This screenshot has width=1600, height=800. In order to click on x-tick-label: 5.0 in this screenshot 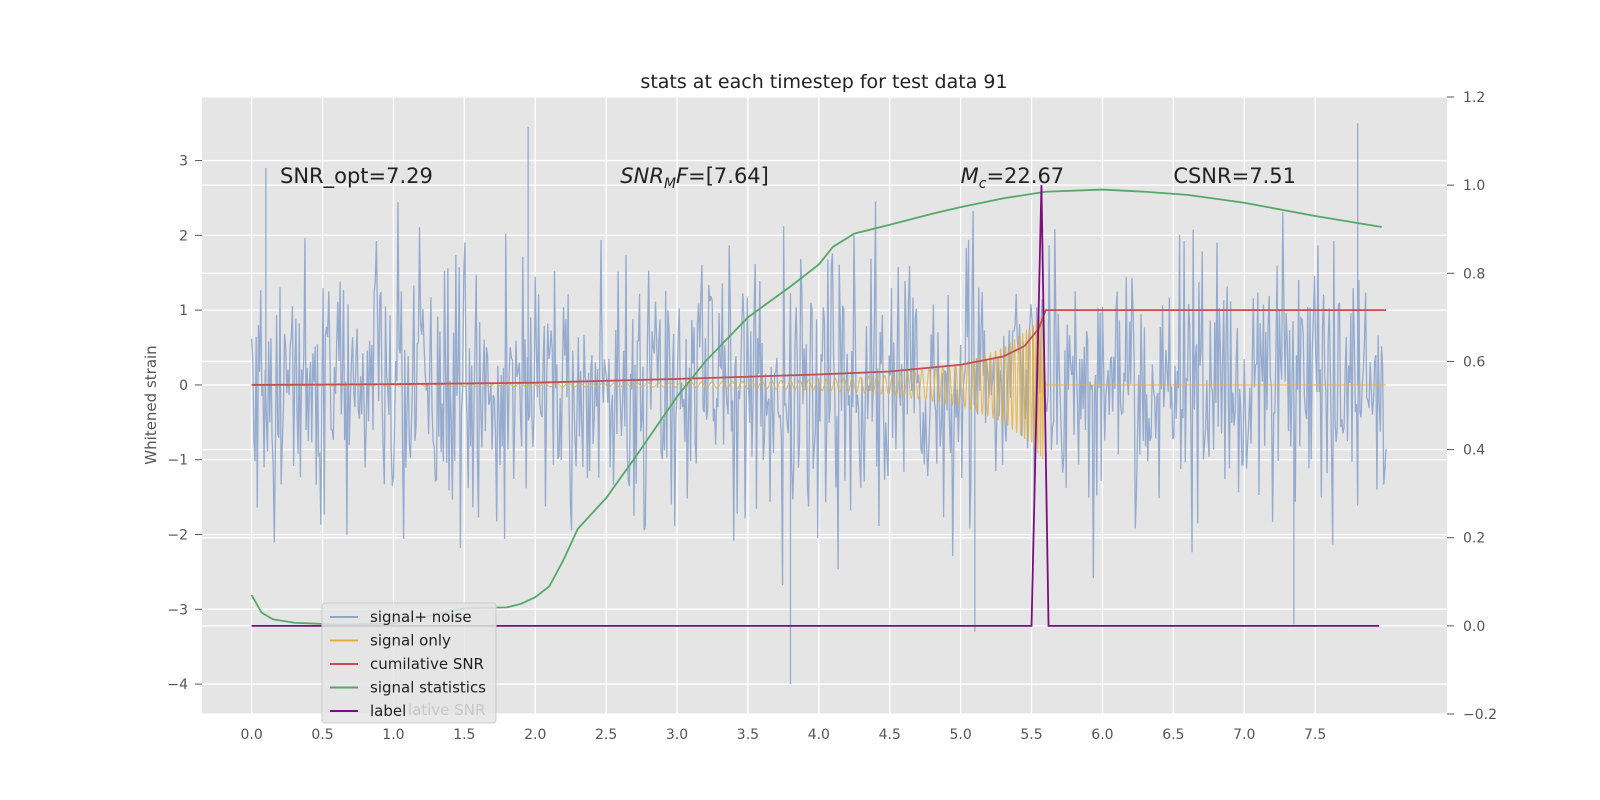, I will do `click(960, 735)`.